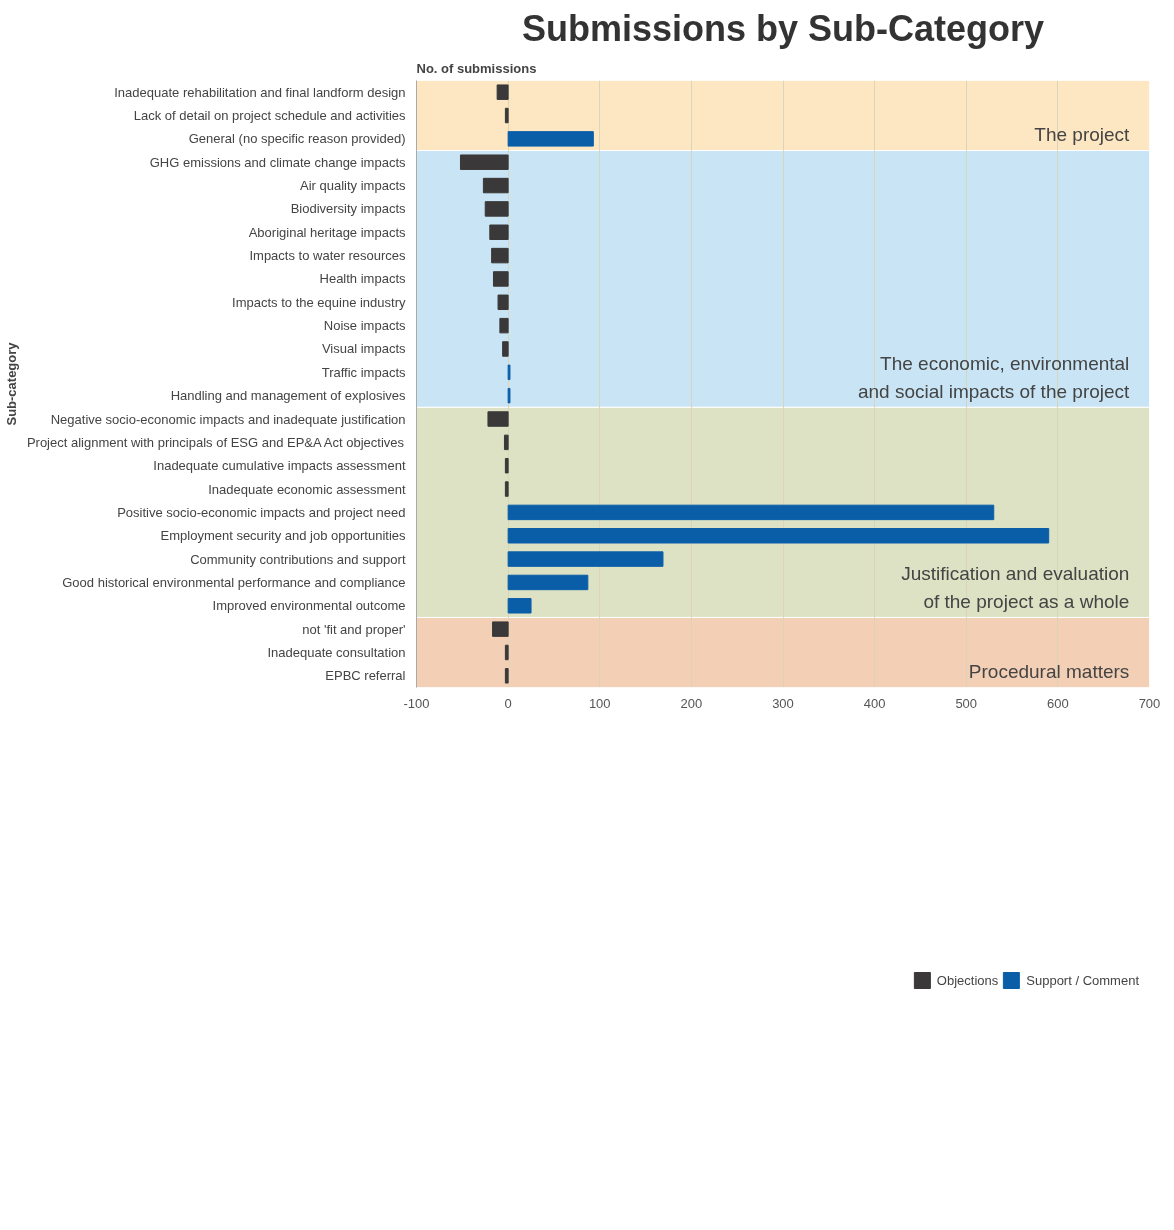 The height and width of the screenshot is (1230, 1174). What do you see at coordinates (1082, 134) in the screenshot?
I see `band-label: The project` at bounding box center [1082, 134].